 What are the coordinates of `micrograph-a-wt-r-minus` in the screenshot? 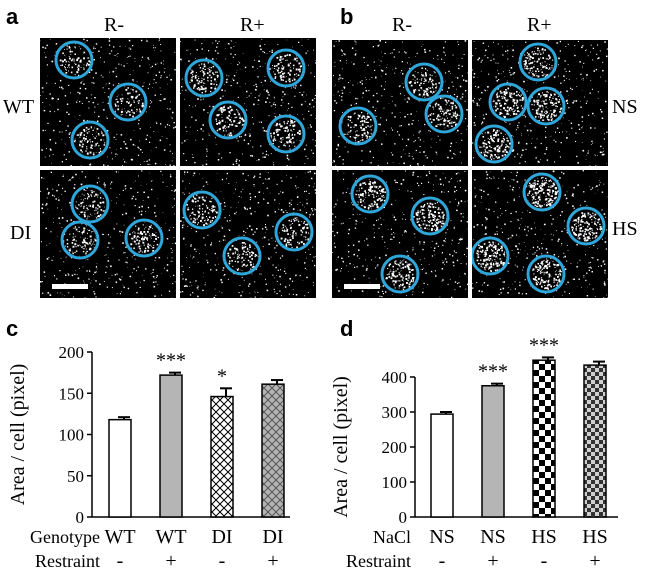 It's located at (108, 102).